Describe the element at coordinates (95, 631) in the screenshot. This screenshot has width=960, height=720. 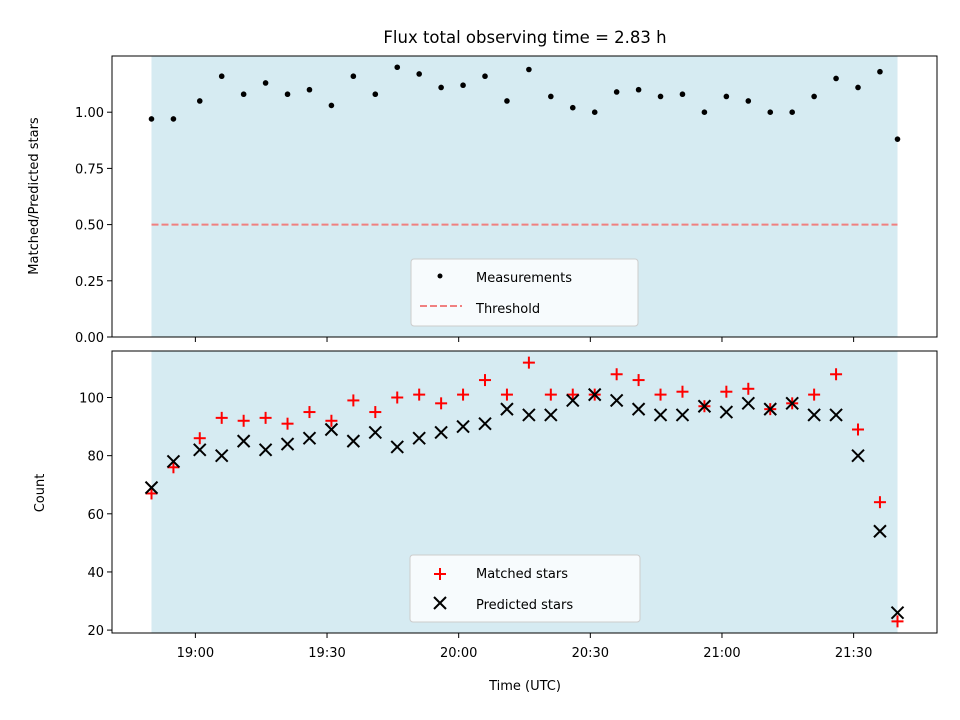
I see `y-tick-label: 20` at that location.